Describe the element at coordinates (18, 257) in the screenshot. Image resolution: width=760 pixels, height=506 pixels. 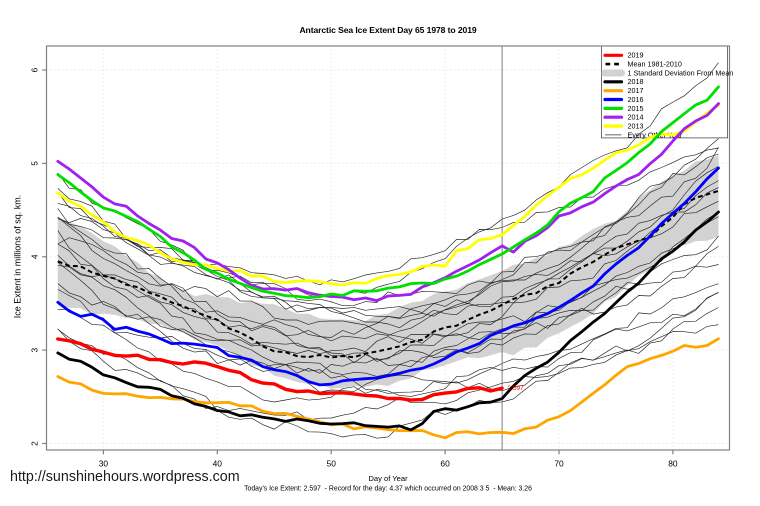
I see `svg-text:Ice Extent in millions of sq.: Ice Extent in millions of sq. km.` at that location.